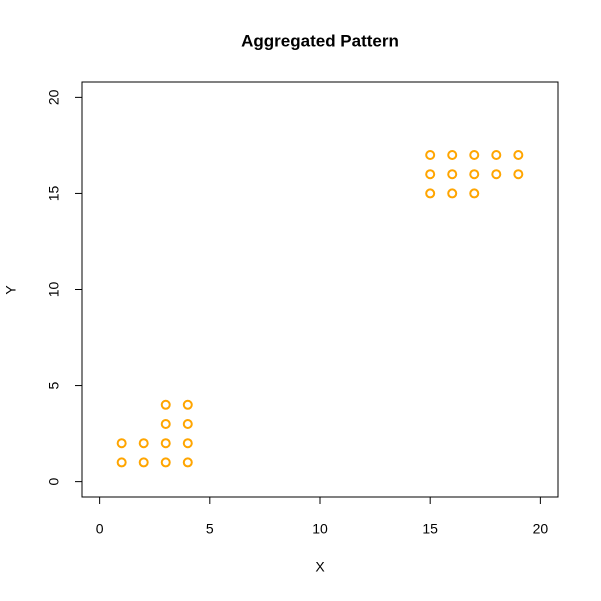 This screenshot has width=601, height=601. What do you see at coordinates (320, 529) in the screenshot?
I see `x-tick-label: 10` at bounding box center [320, 529].